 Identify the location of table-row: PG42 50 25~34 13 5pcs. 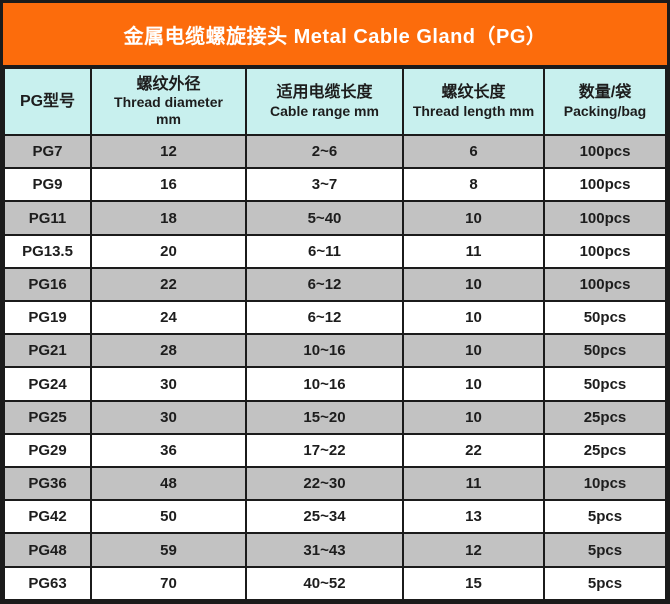
(335, 517).